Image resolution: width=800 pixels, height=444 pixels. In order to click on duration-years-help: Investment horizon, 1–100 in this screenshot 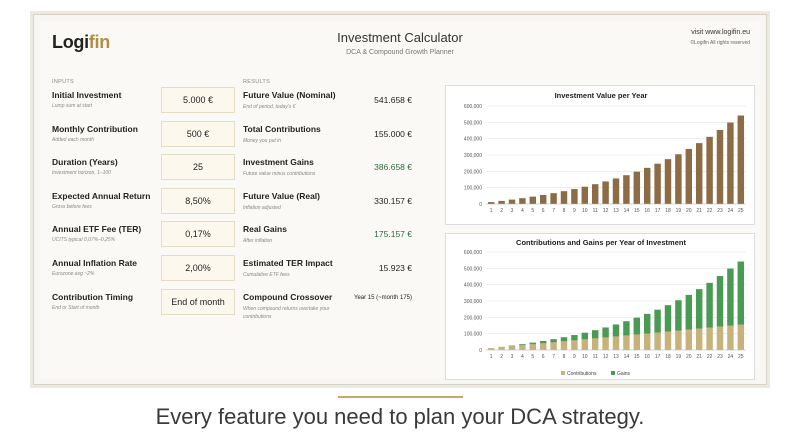, I will do `click(81, 173)`.